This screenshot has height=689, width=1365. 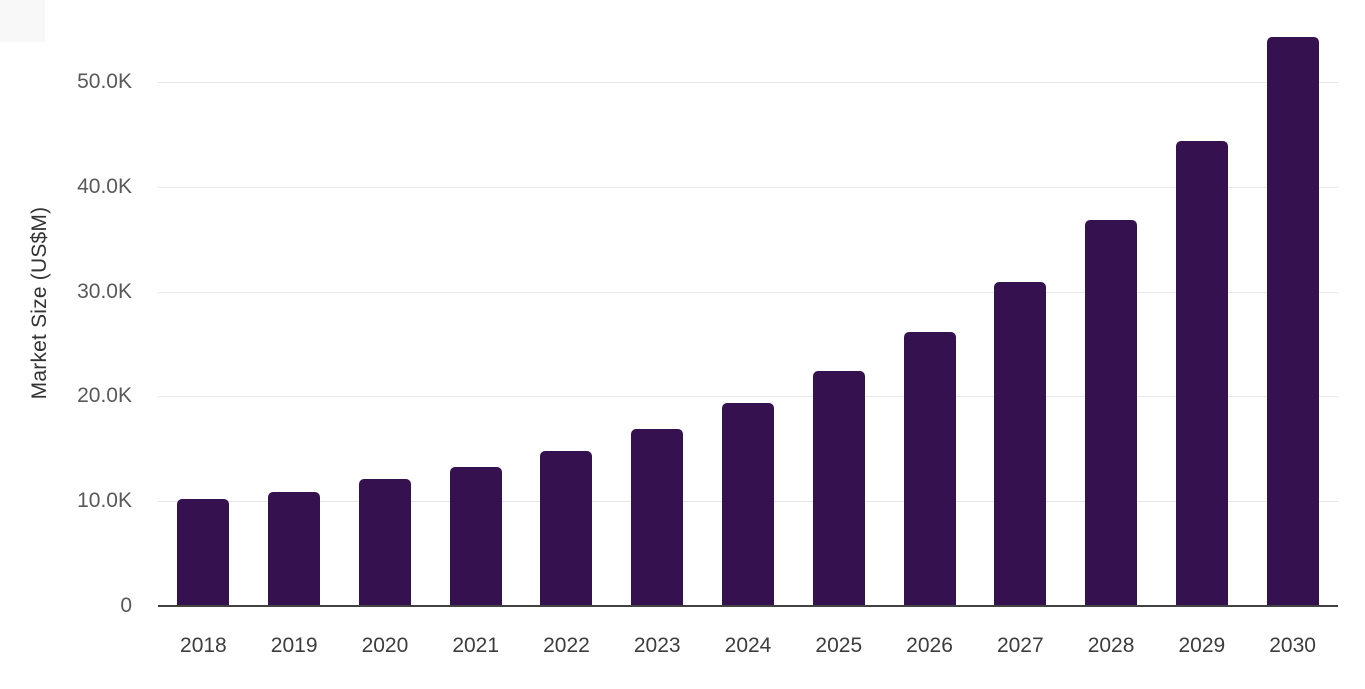 I want to click on y-tick-label: 40.0K, so click(x=104, y=186).